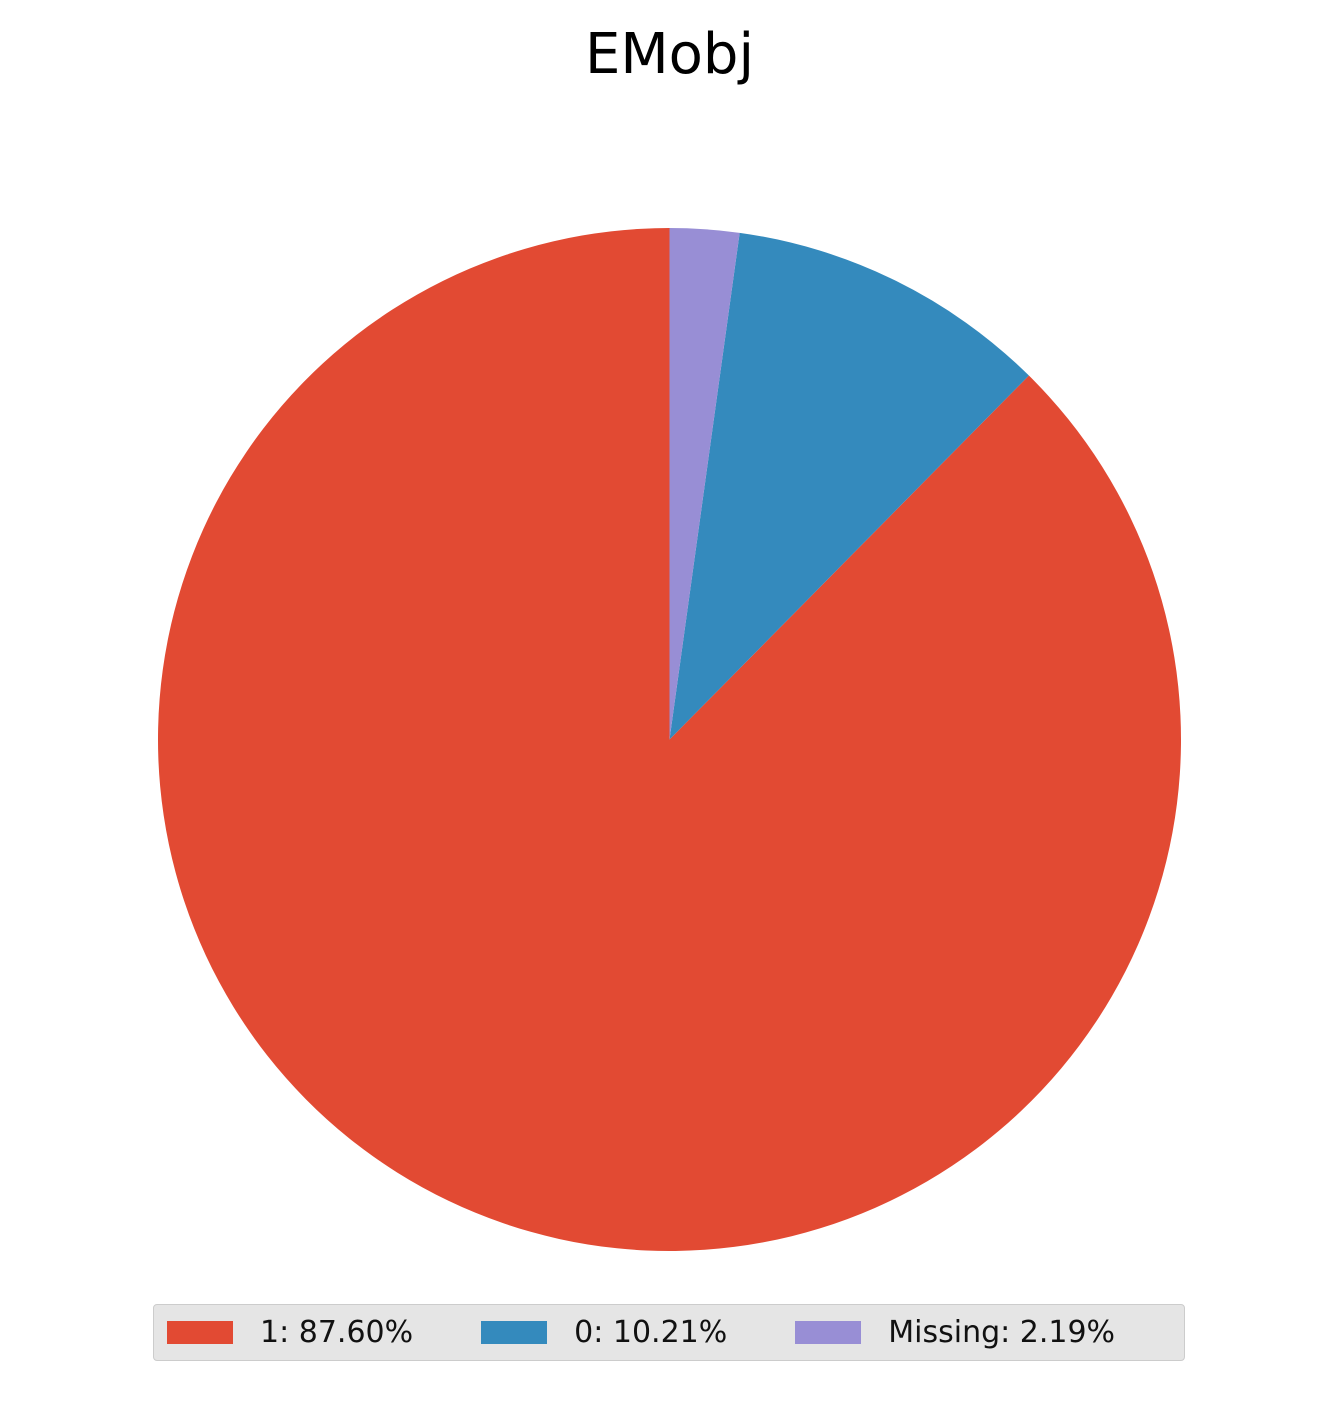  Describe the element at coordinates (704, 484) in the screenshot. I see `pie-slice-missing` at that location.